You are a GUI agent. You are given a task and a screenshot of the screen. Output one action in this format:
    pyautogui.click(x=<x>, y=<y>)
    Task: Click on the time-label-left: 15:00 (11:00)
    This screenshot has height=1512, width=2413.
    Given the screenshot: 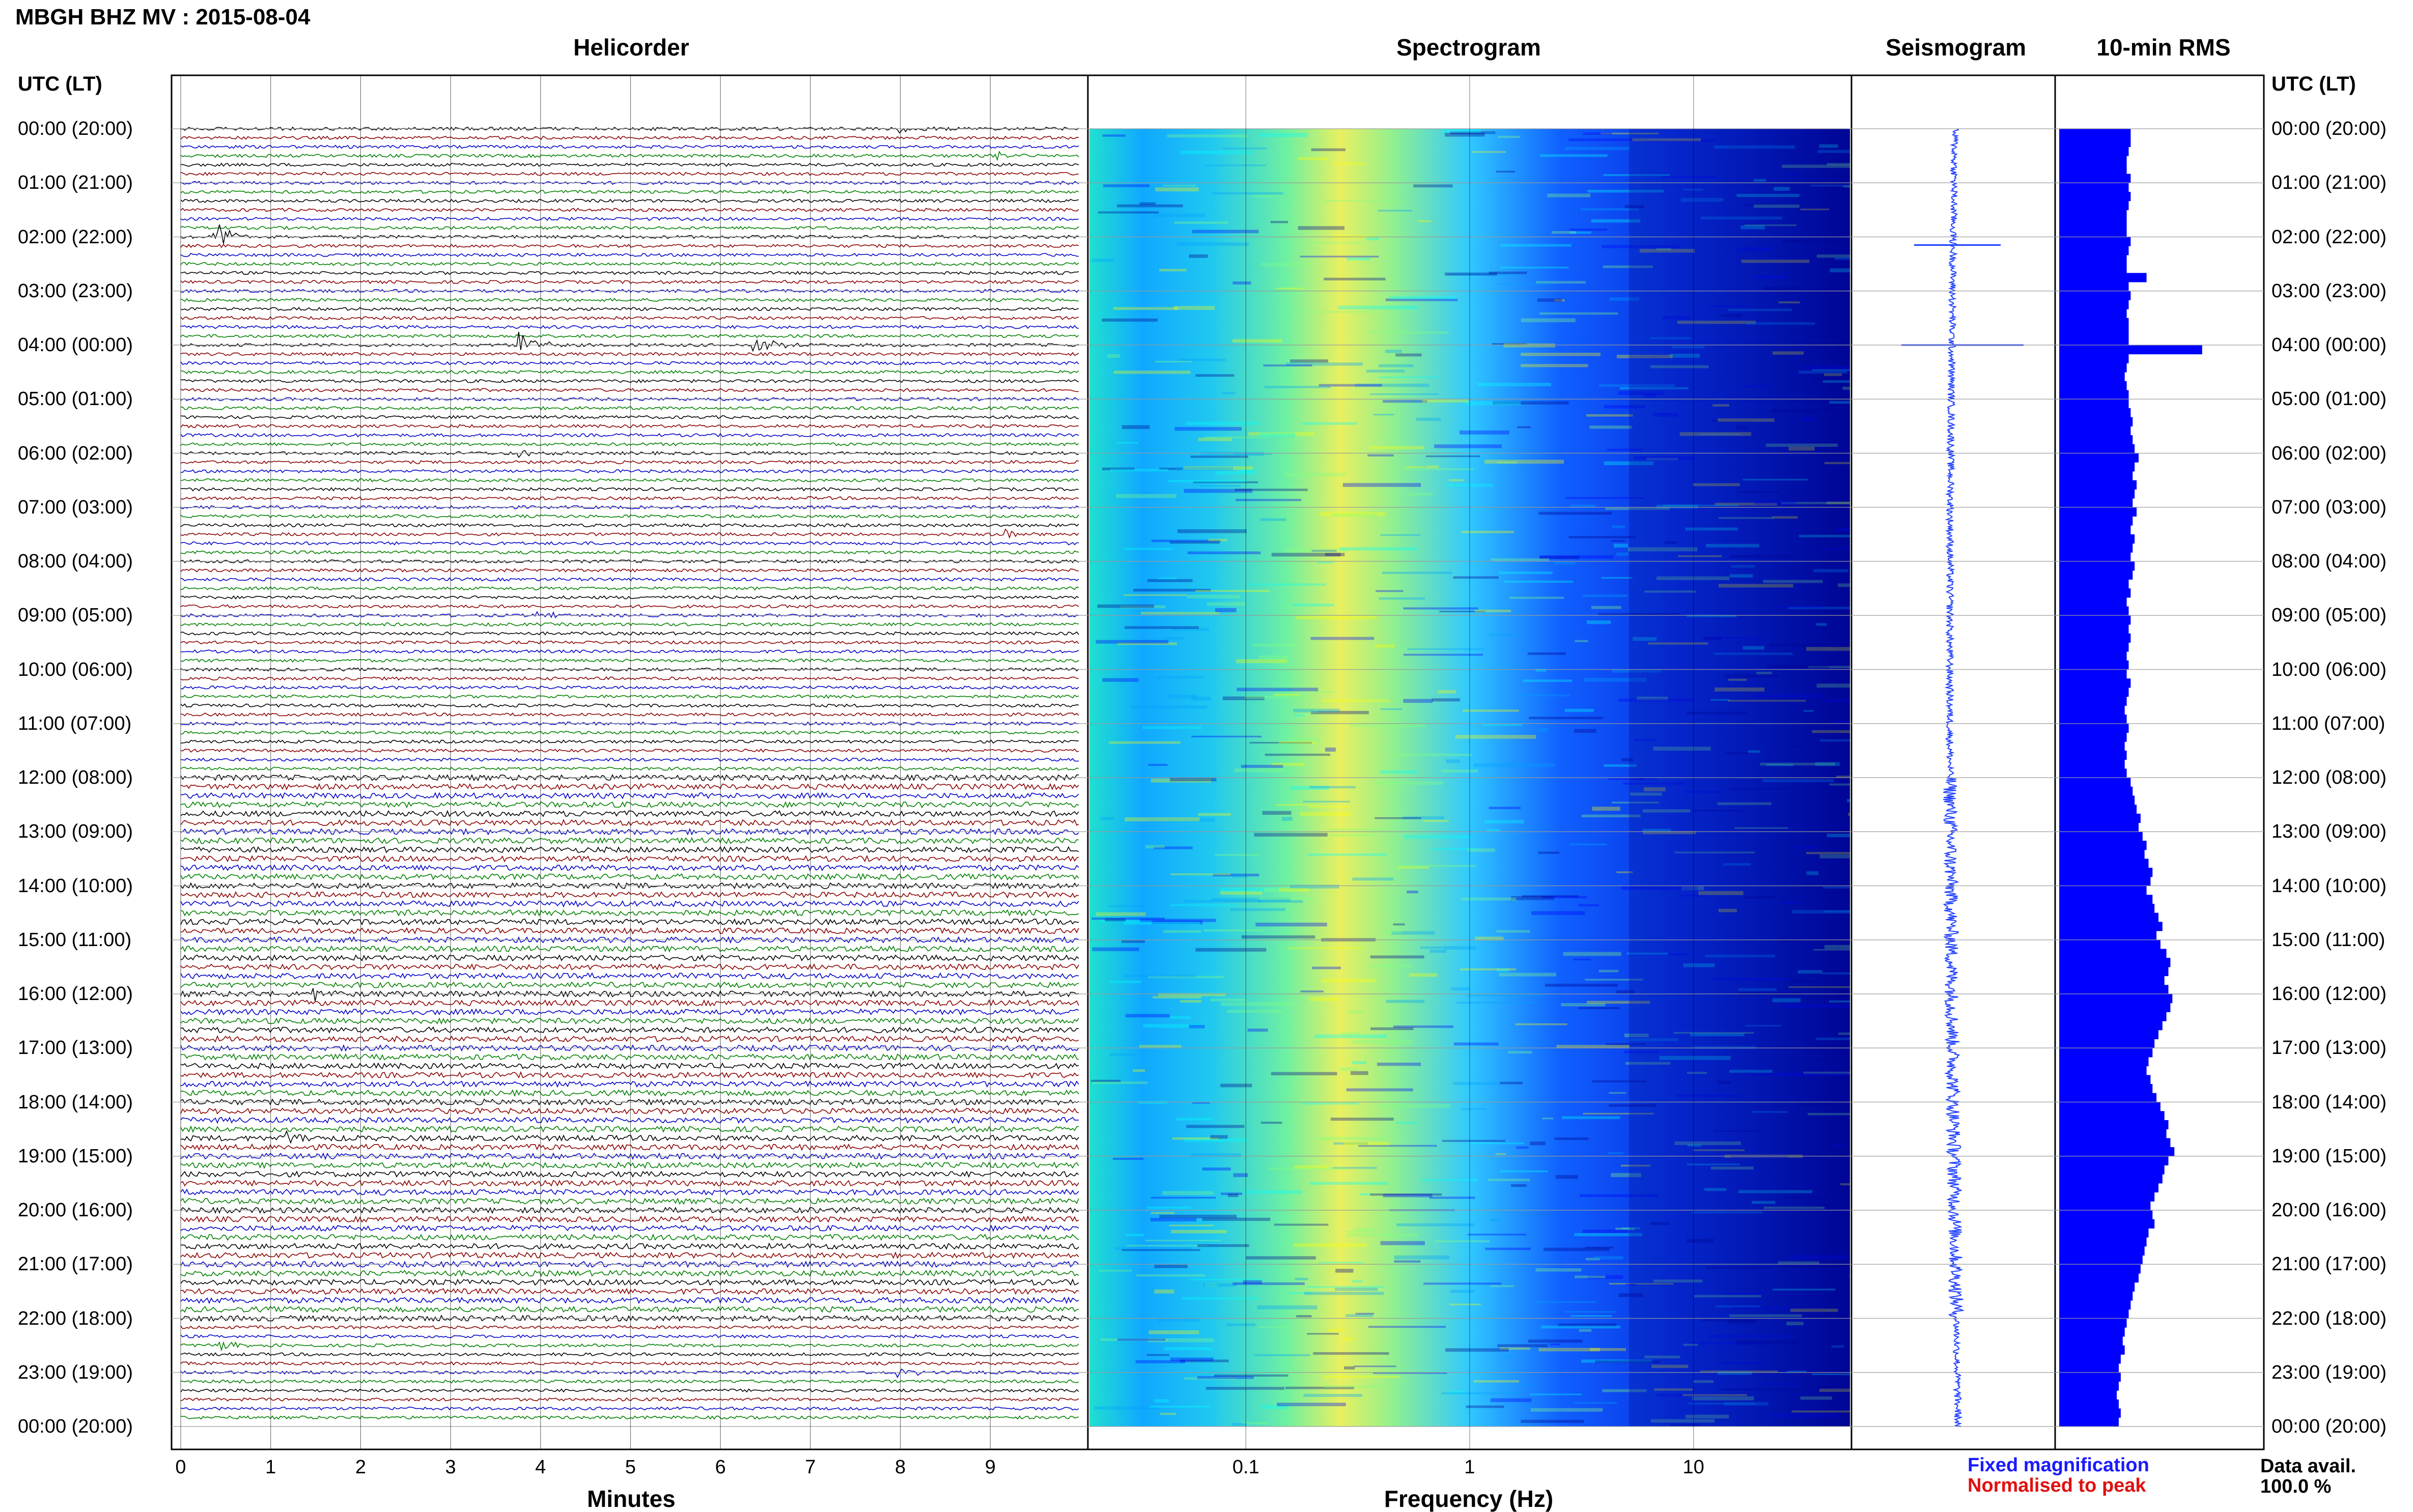 What is the action you would take?
    pyautogui.click(x=75, y=940)
    